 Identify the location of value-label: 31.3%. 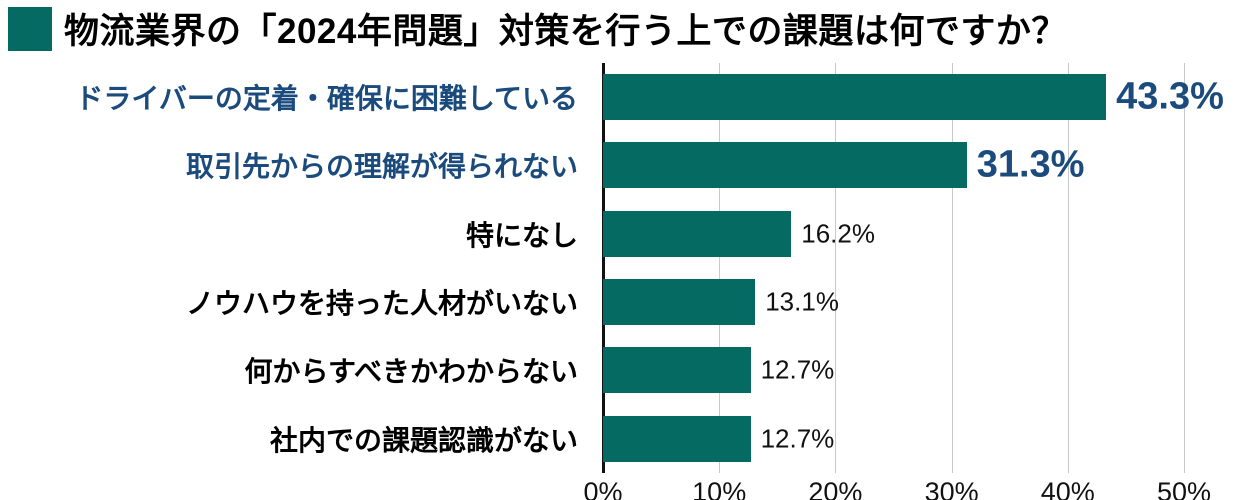
(1030, 164).